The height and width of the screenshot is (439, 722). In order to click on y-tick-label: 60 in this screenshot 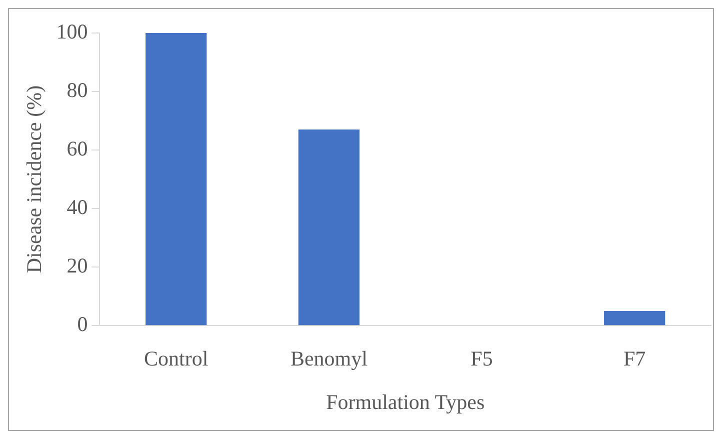, I will do `click(77, 148)`.